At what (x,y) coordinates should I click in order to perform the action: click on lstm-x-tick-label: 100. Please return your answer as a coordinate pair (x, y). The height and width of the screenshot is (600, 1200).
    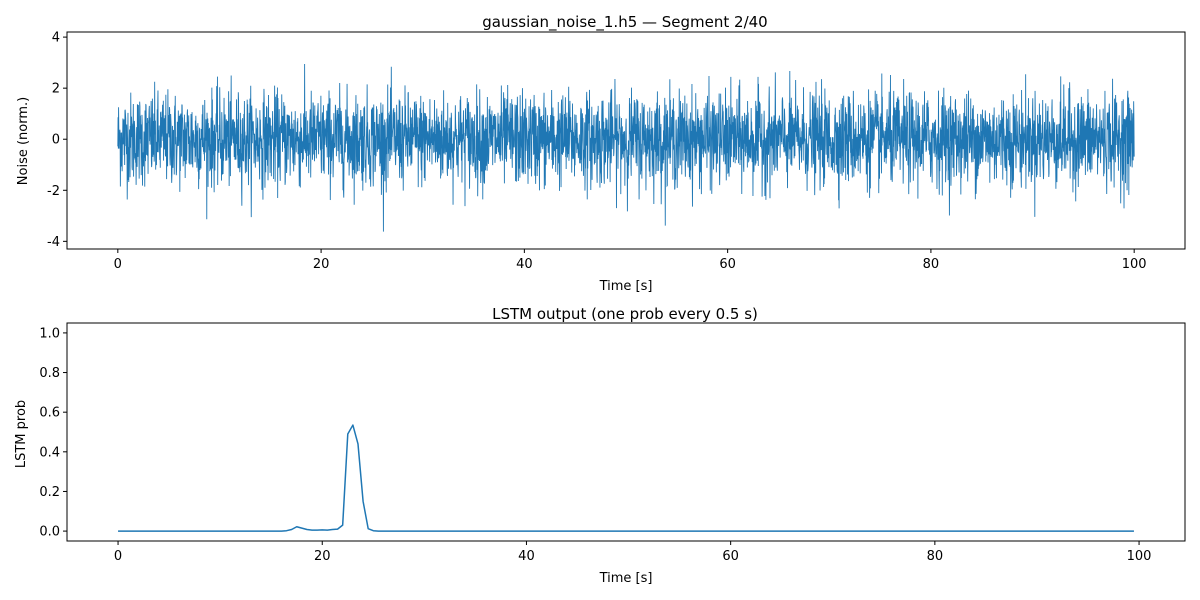
    Looking at the image, I should click on (1139, 556).